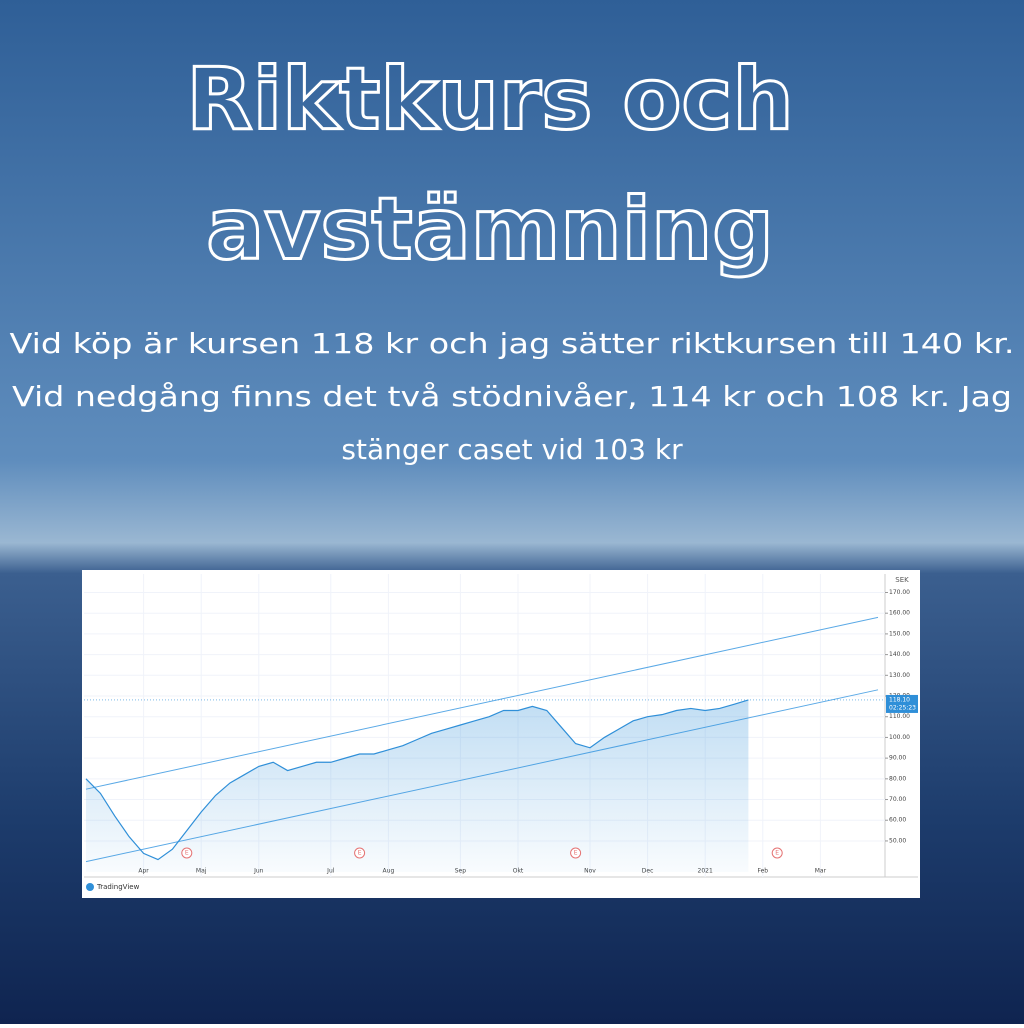 This screenshot has height=1028, width=1024. What do you see at coordinates (821, 871) in the screenshot?
I see `x-tick-label: Mar` at bounding box center [821, 871].